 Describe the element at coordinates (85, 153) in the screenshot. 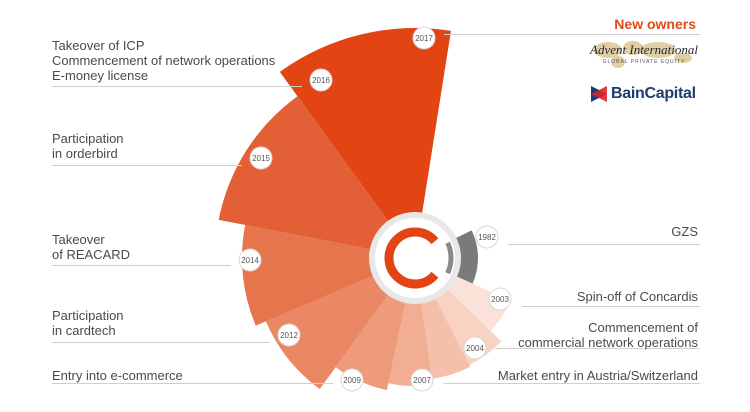

I see `milestone-text-line: in orderbird` at that location.